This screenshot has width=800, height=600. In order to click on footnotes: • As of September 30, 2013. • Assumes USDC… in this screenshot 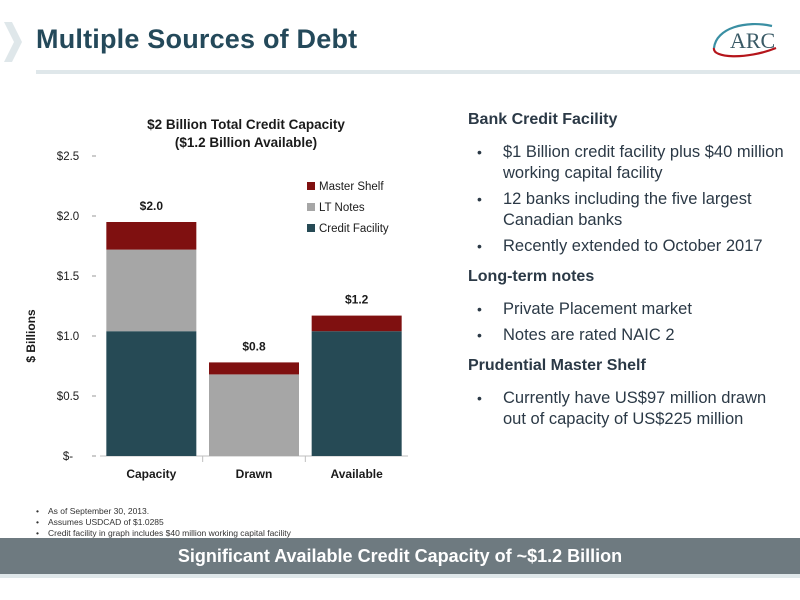, I will do `click(286, 522)`.